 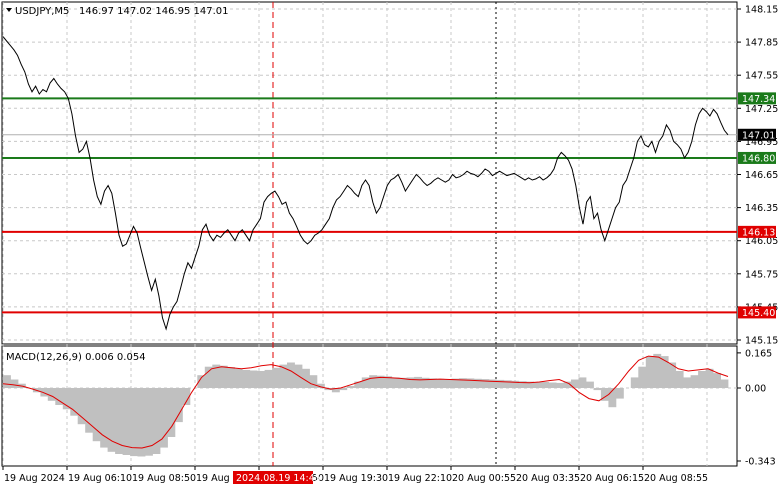 What do you see at coordinates (34, 478) in the screenshot?
I see `time-label: 19 Aug 2024` at bounding box center [34, 478].